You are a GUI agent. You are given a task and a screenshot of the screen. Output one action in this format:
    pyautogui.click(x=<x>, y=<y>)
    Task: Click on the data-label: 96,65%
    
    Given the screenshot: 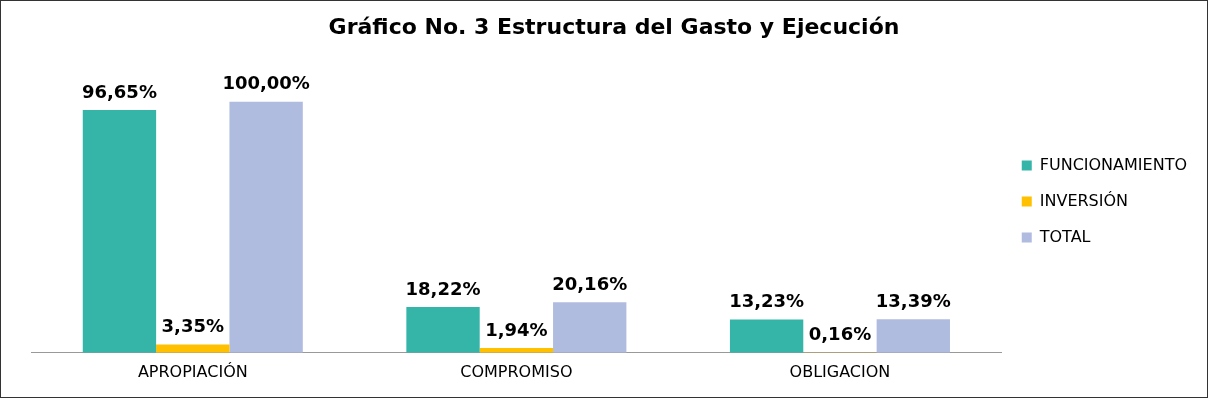 What is the action you would take?
    pyautogui.click(x=119, y=91)
    